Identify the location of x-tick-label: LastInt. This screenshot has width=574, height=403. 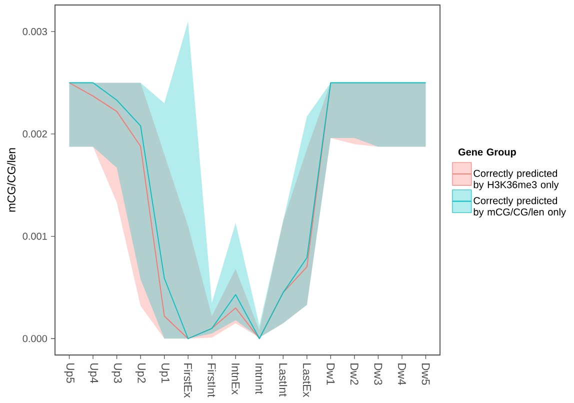
(283, 380).